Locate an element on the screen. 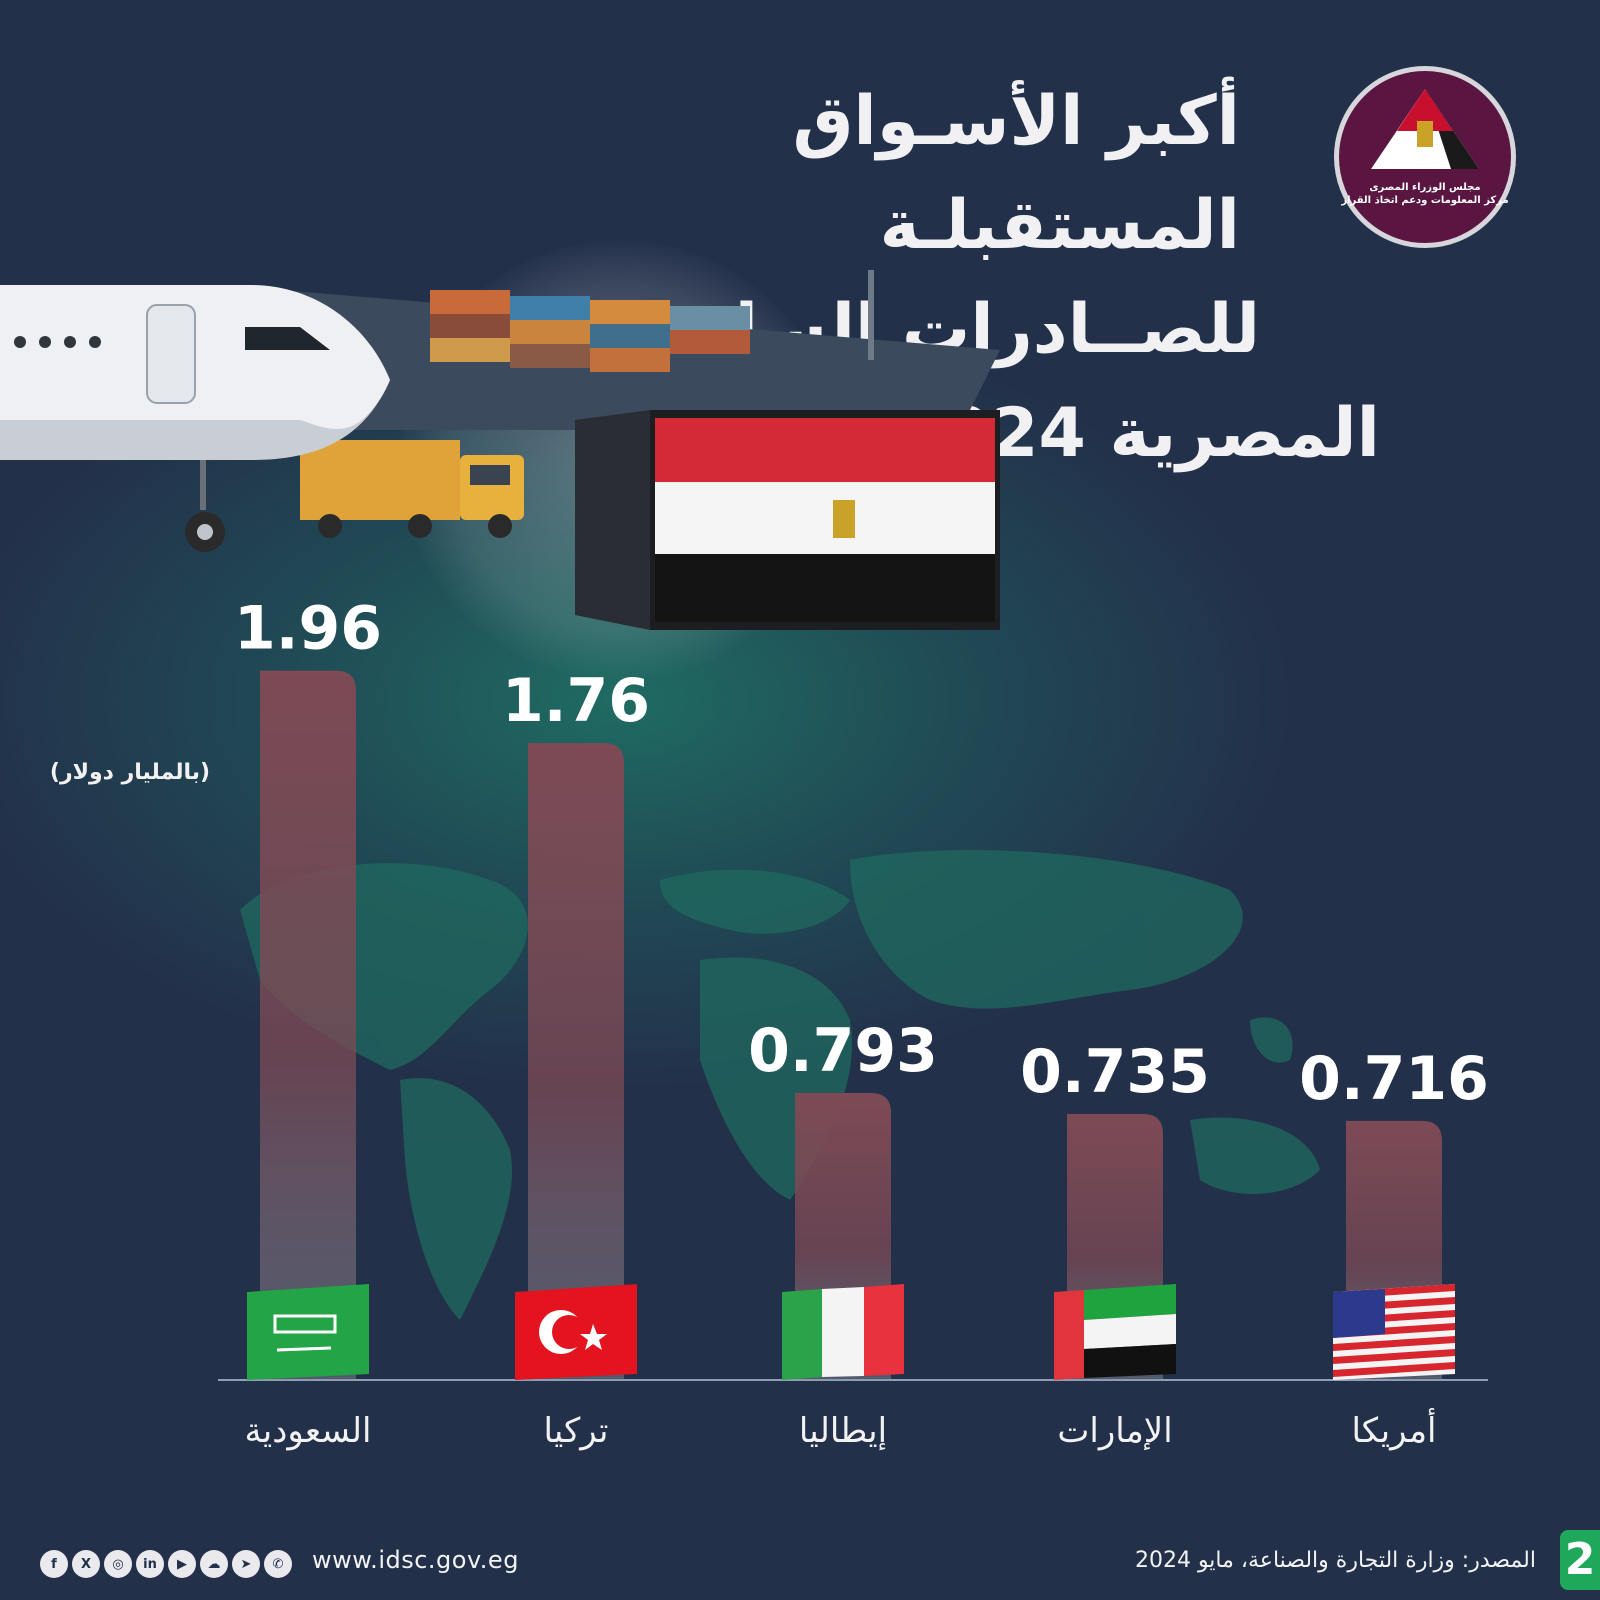  linkedin-icon: in is located at coordinates (150, 1564).